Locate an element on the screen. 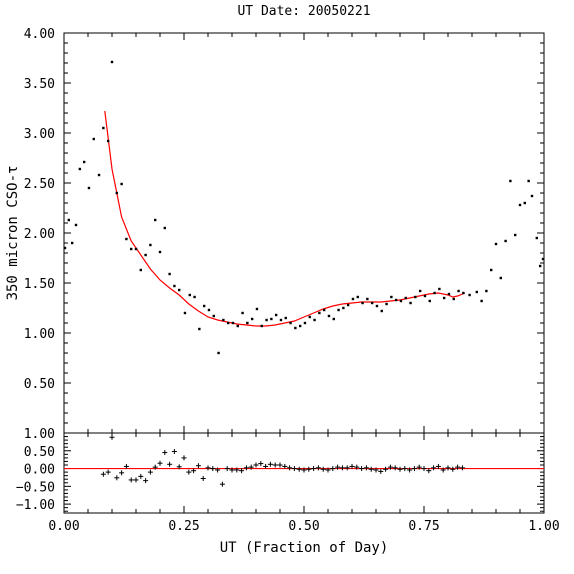 The image size is (574, 574). x-tick-label: 0.75 is located at coordinates (423, 526).